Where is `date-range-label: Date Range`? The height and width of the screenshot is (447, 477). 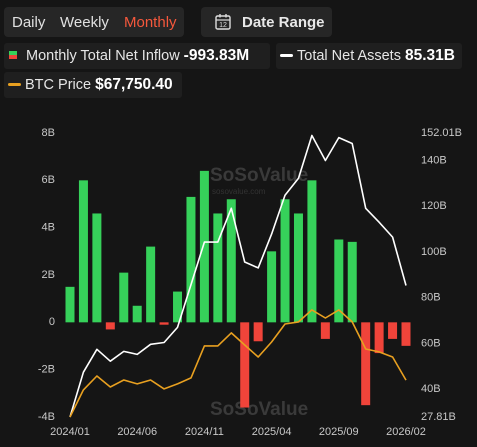
date-range-label: Date Range is located at coordinates (283, 22).